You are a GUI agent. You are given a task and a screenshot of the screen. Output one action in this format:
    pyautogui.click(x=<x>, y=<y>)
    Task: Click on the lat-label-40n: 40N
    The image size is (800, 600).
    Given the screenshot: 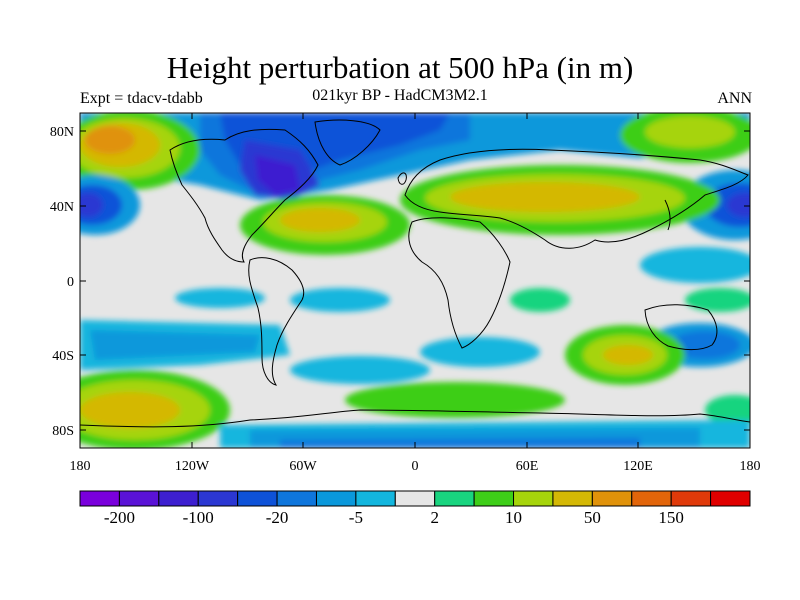 What is the action you would take?
    pyautogui.click(x=62, y=207)
    